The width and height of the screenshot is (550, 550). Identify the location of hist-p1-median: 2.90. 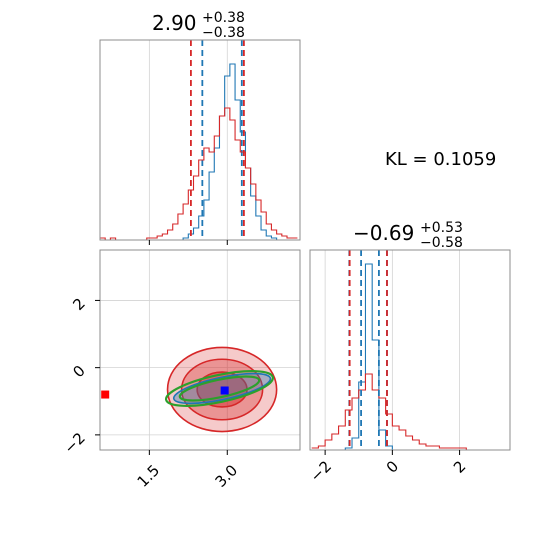
(174, 23).